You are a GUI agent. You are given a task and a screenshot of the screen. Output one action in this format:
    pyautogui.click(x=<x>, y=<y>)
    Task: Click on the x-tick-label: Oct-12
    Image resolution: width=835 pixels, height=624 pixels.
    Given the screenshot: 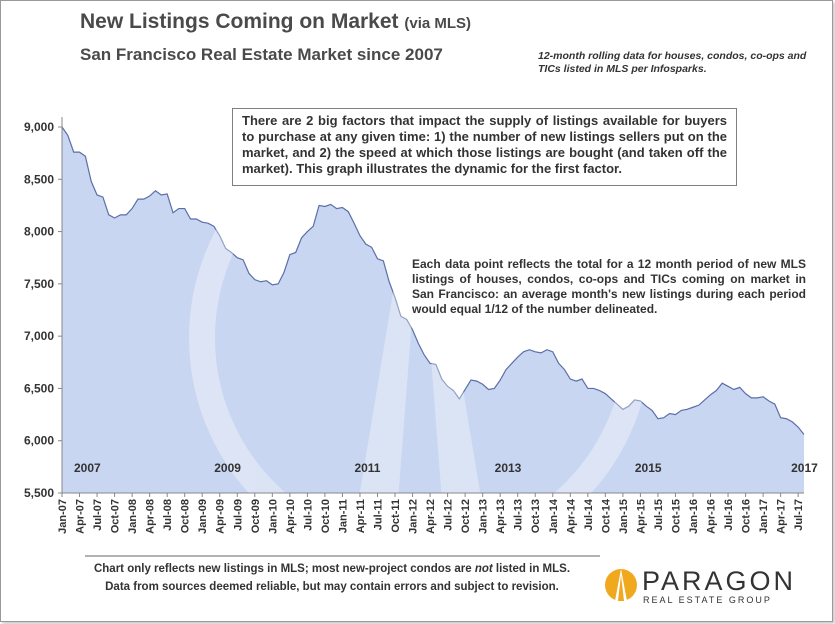 What is the action you would take?
    pyautogui.click(x=466, y=516)
    